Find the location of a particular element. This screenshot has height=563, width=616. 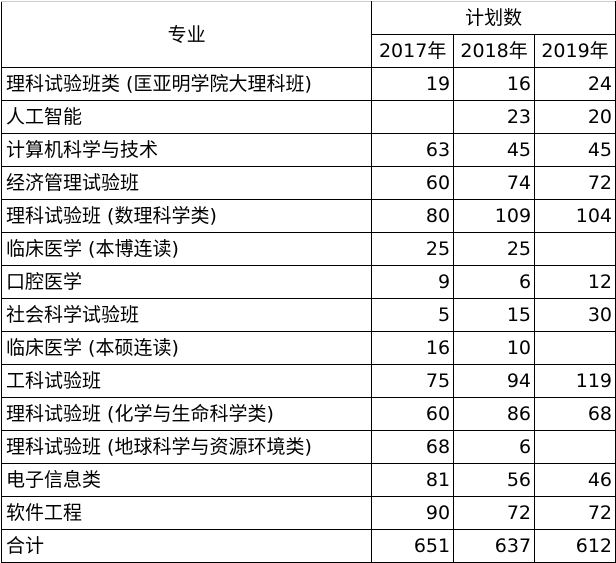

plan-count-cell: 63 is located at coordinates (413, 150).